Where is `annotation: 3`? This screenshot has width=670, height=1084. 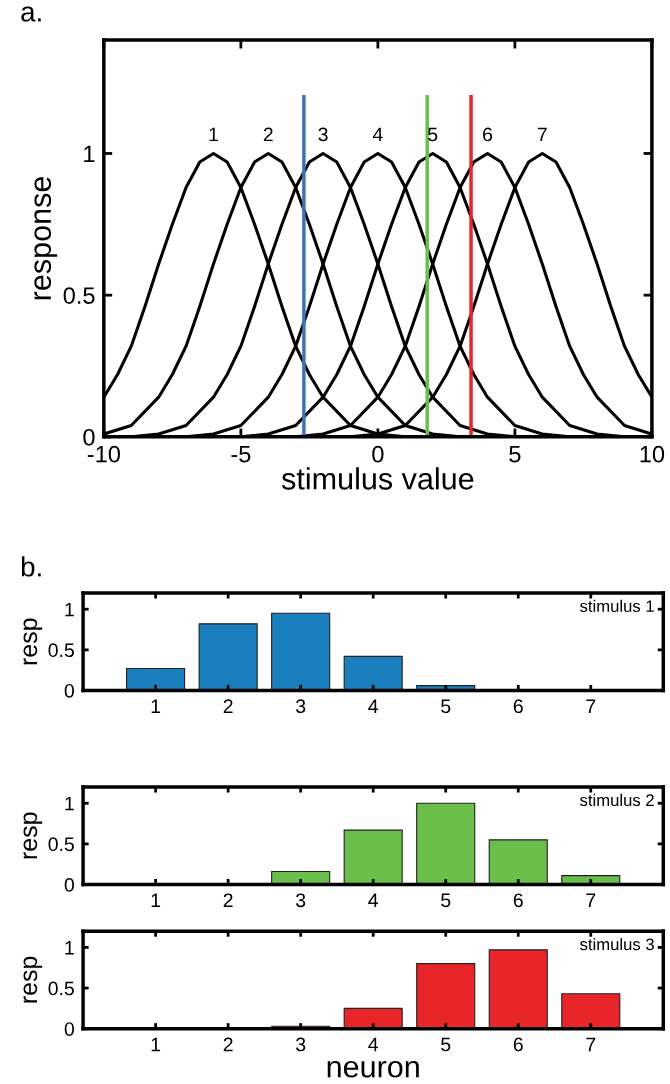
annotation: 3 is located at coordinates (323, 134).